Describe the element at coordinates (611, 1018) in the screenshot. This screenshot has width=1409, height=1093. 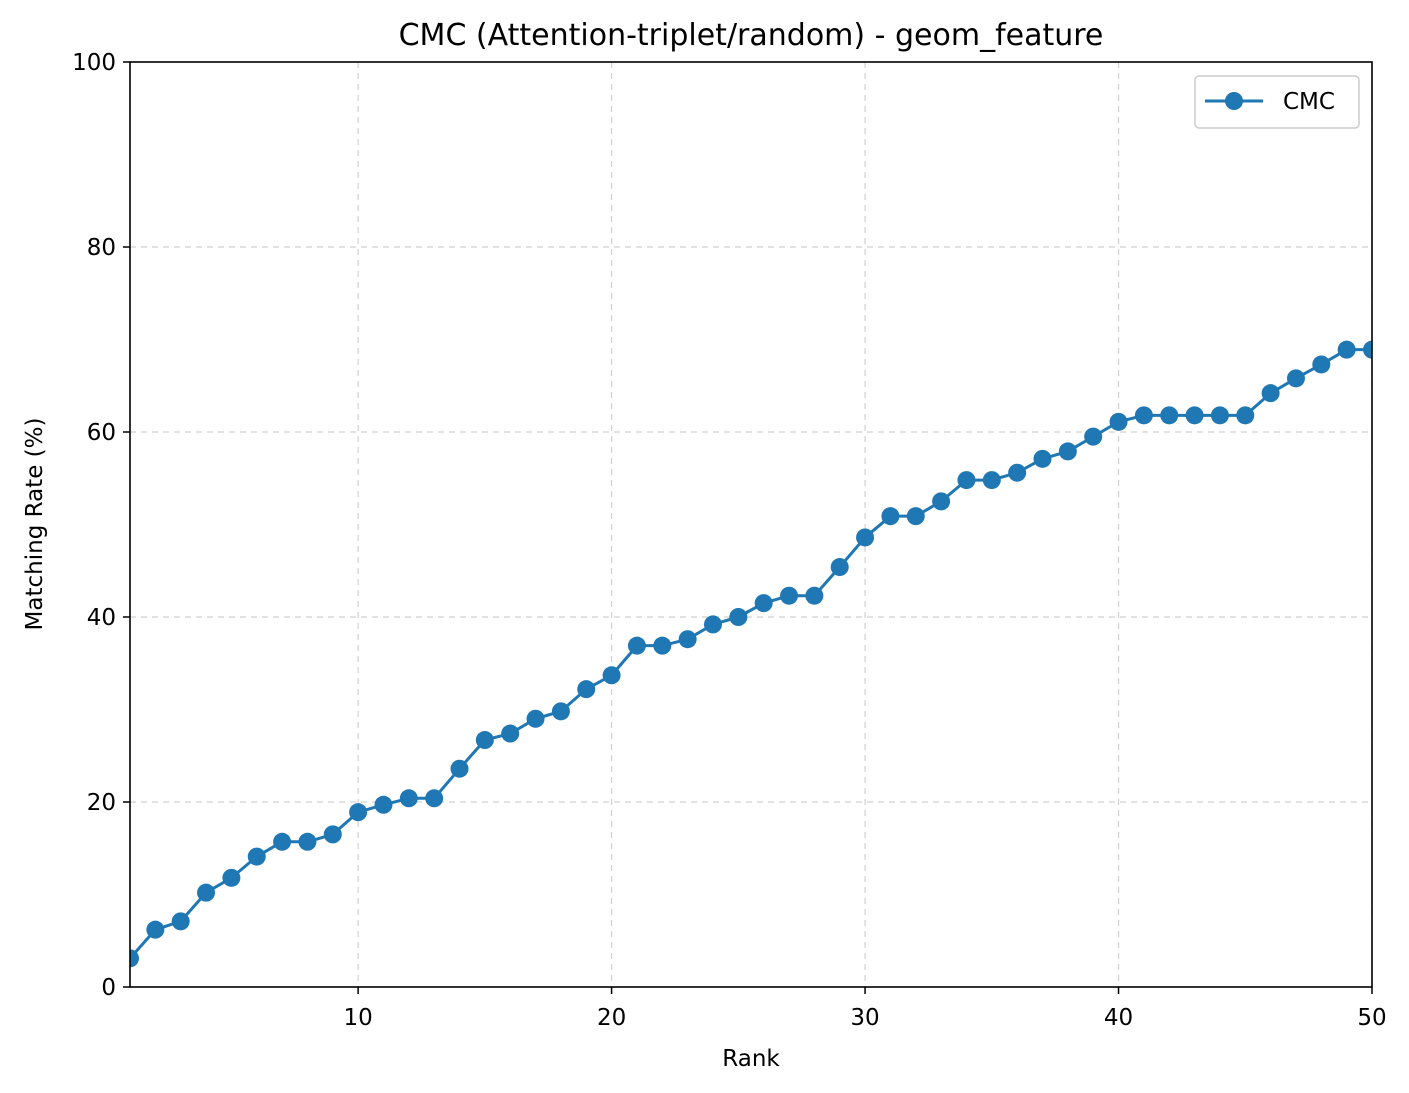
I see `x-tick-label: 20` at that location.